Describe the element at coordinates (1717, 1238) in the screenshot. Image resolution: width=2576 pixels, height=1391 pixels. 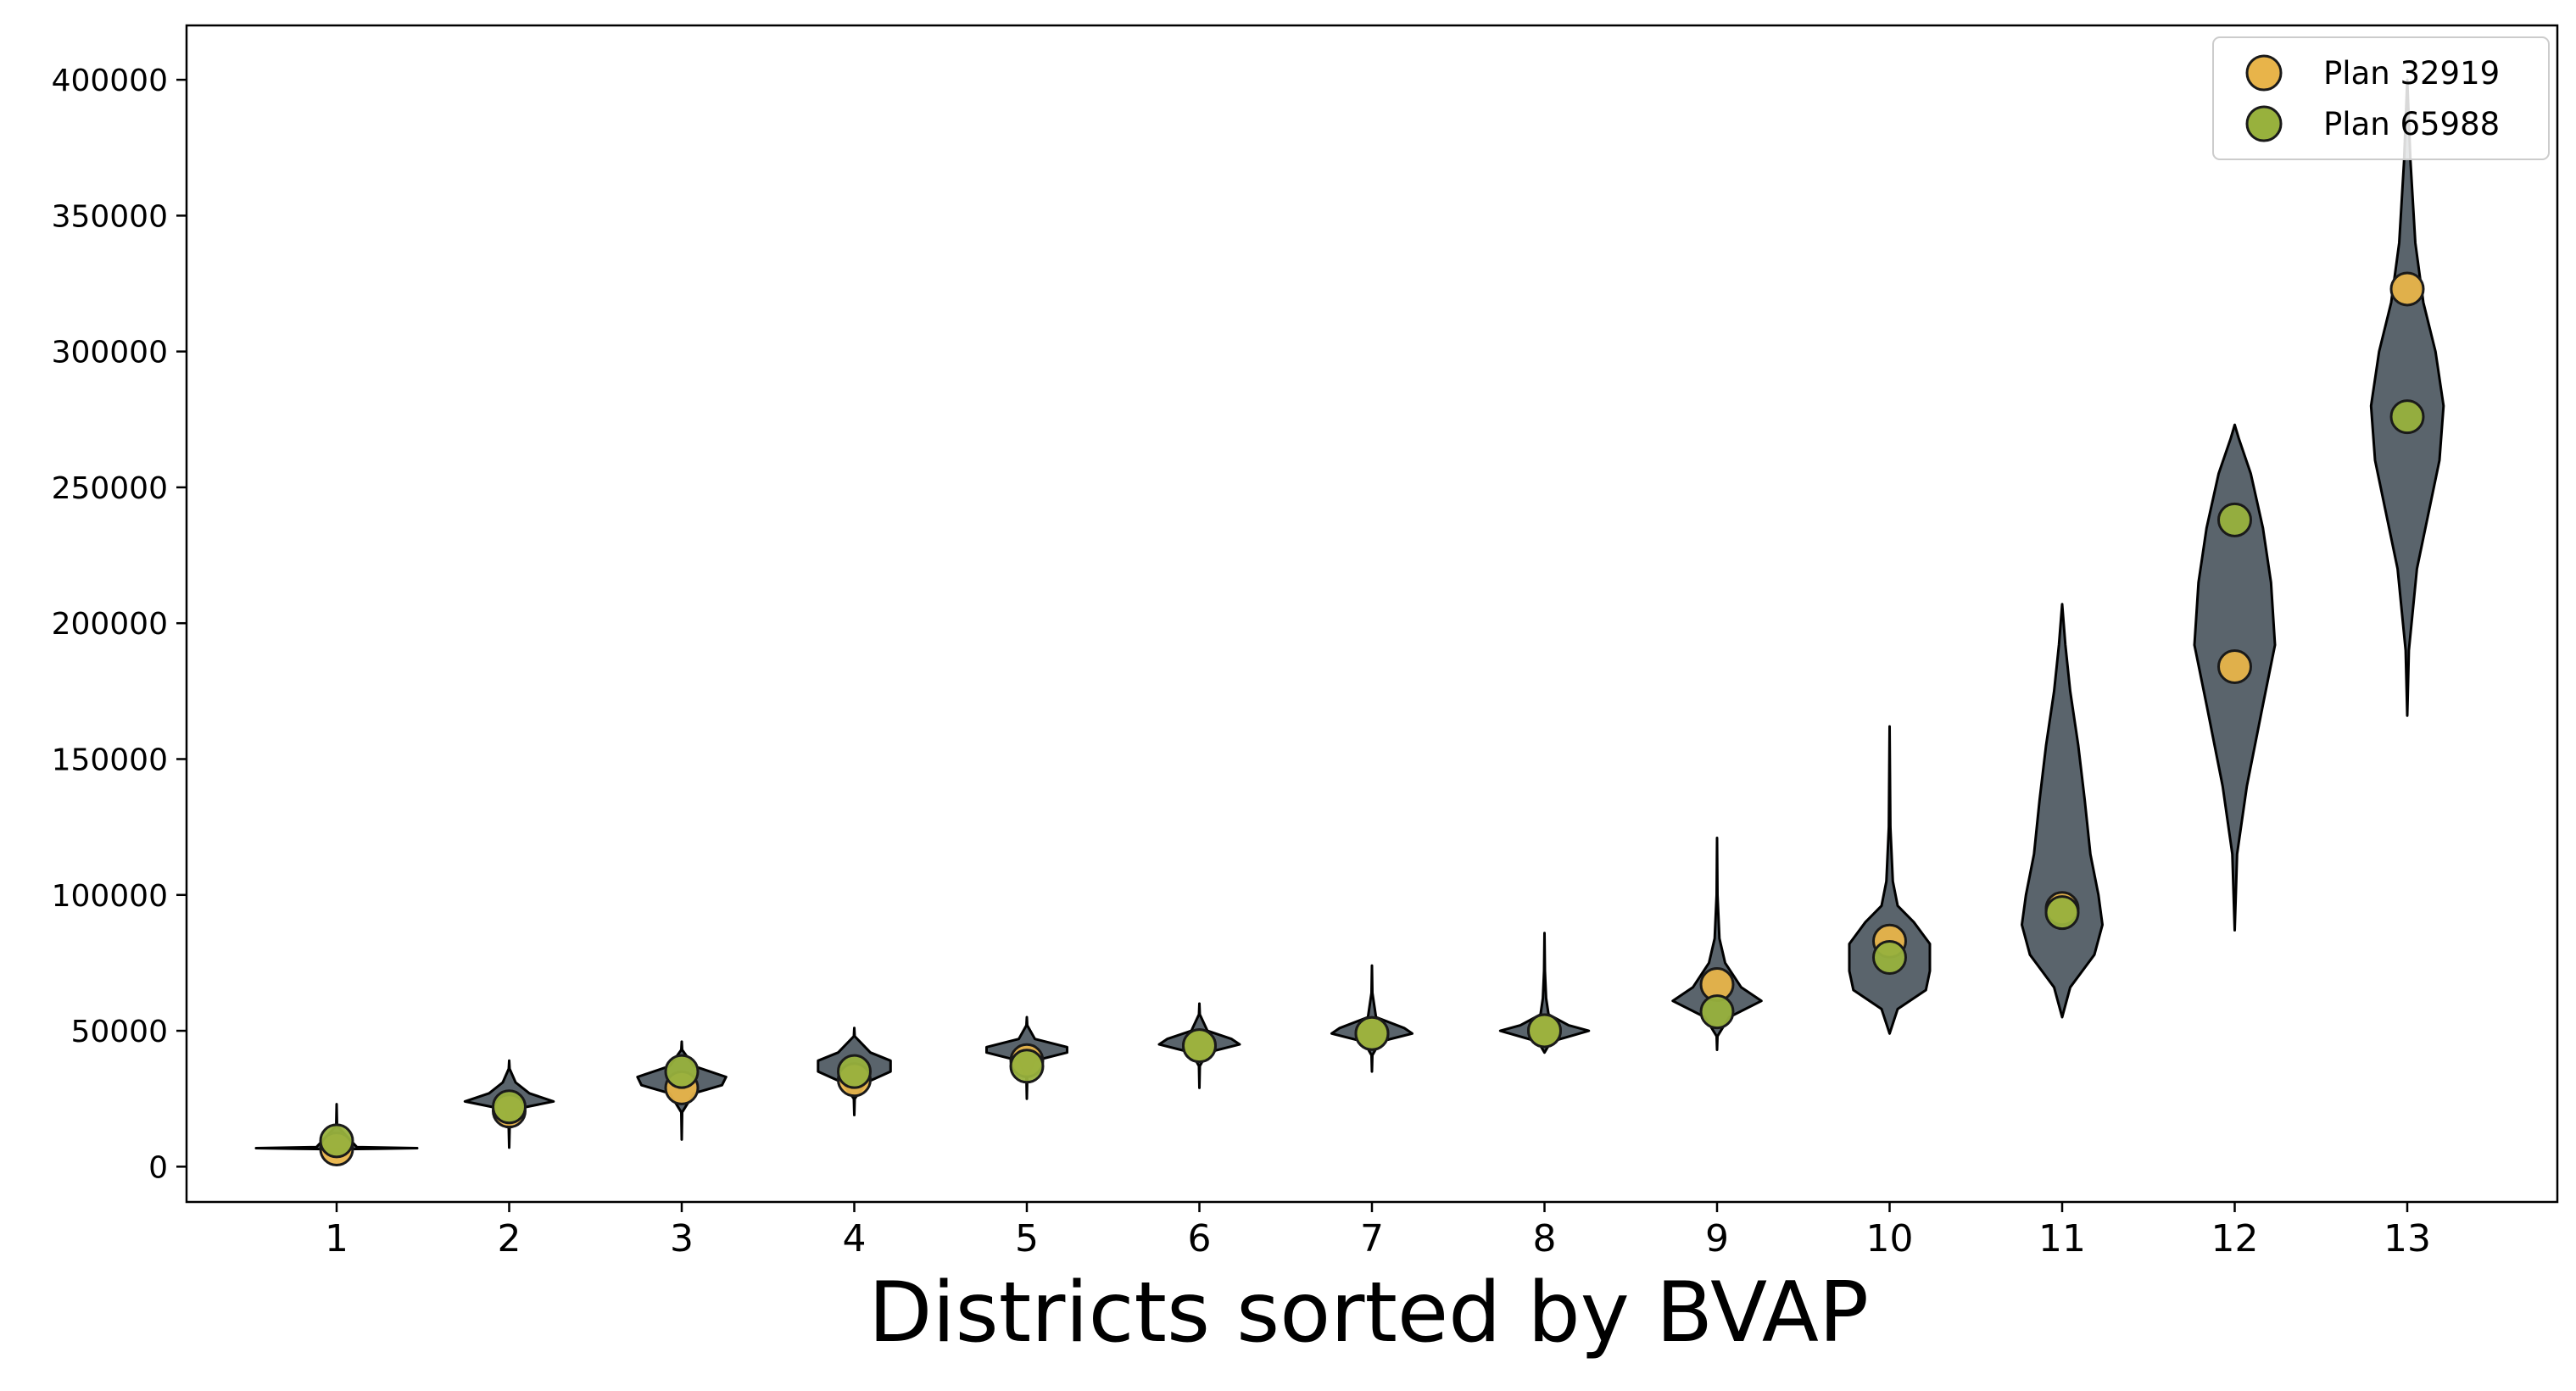
I see `x-tick-label: 9` at that location.